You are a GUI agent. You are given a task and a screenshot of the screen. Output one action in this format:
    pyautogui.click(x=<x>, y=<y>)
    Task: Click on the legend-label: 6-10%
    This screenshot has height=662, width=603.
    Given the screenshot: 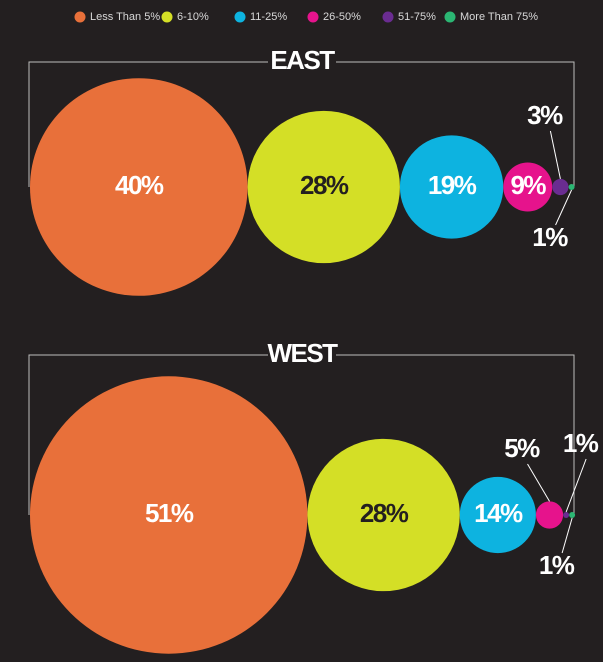 What is the action you would take?
    pyautogui.click(x=193, y=17)
    